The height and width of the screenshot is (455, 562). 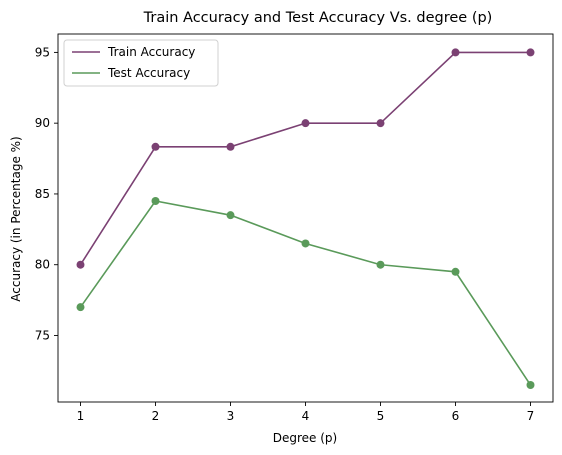 I want to click on x-tick-label: 2, so click(x=156, y=416).